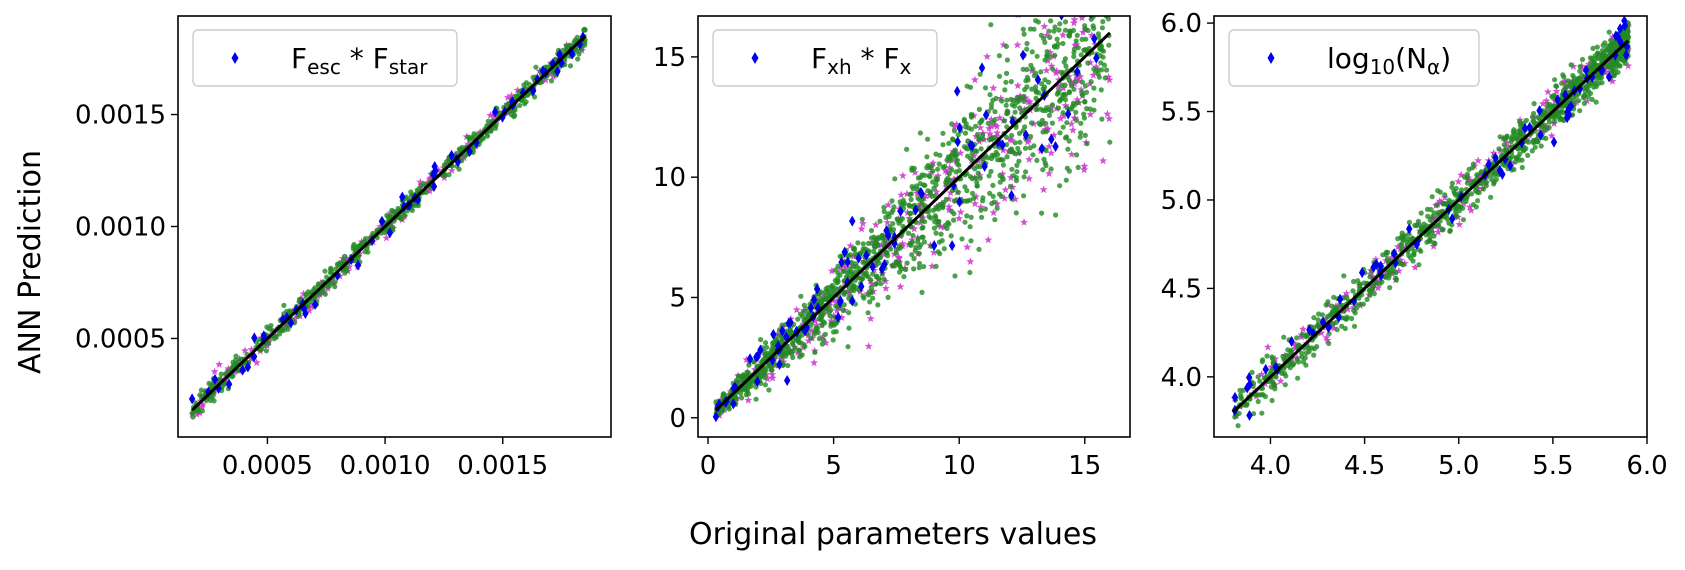  What do you see at coordinates (1181, 24) in the screenshot?
I see `y-tick-label: 6.0` at bounding box center [1181, 24].